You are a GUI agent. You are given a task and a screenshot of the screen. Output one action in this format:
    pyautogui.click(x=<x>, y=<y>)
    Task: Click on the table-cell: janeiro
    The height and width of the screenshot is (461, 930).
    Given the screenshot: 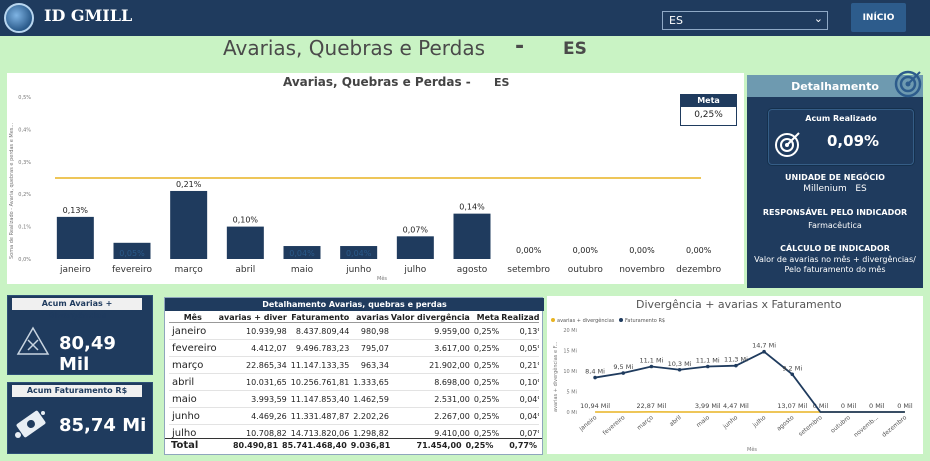 What is the action you would take?
    pyautogui.click(x=194, y=331)
    